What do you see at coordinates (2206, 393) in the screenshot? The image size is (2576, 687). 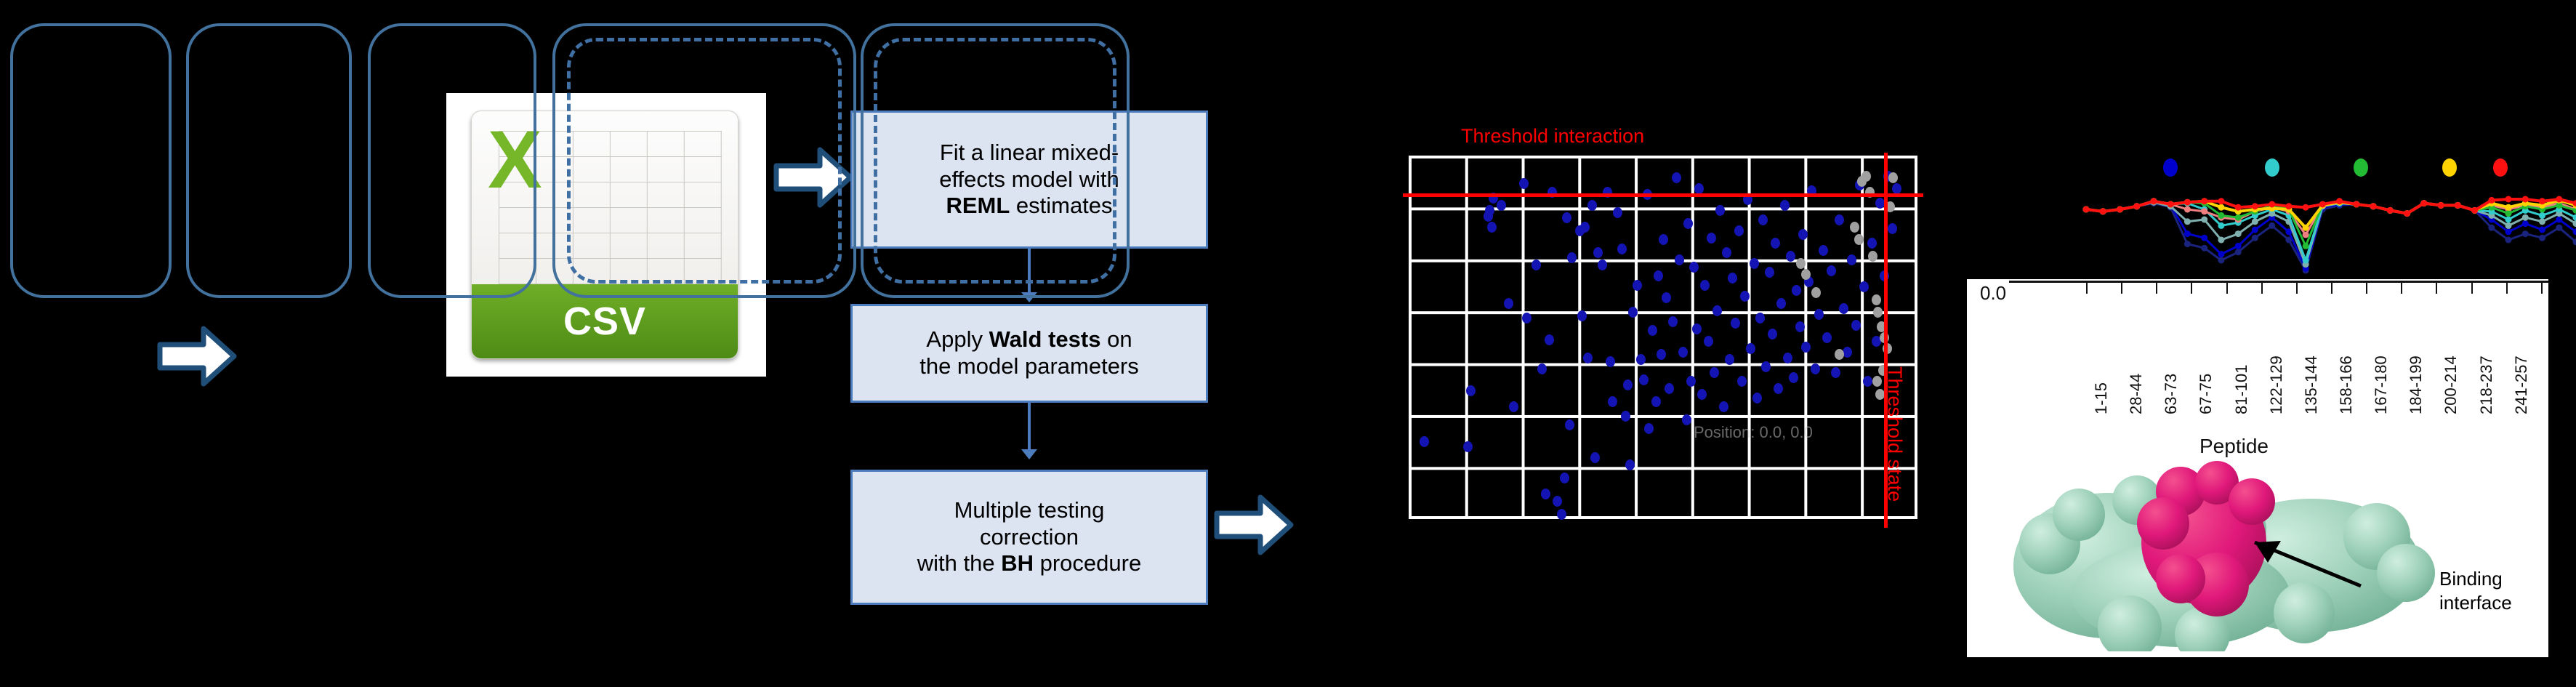 I see `peptide-tick-label: 67-75` at bounding box center [2206, 393].